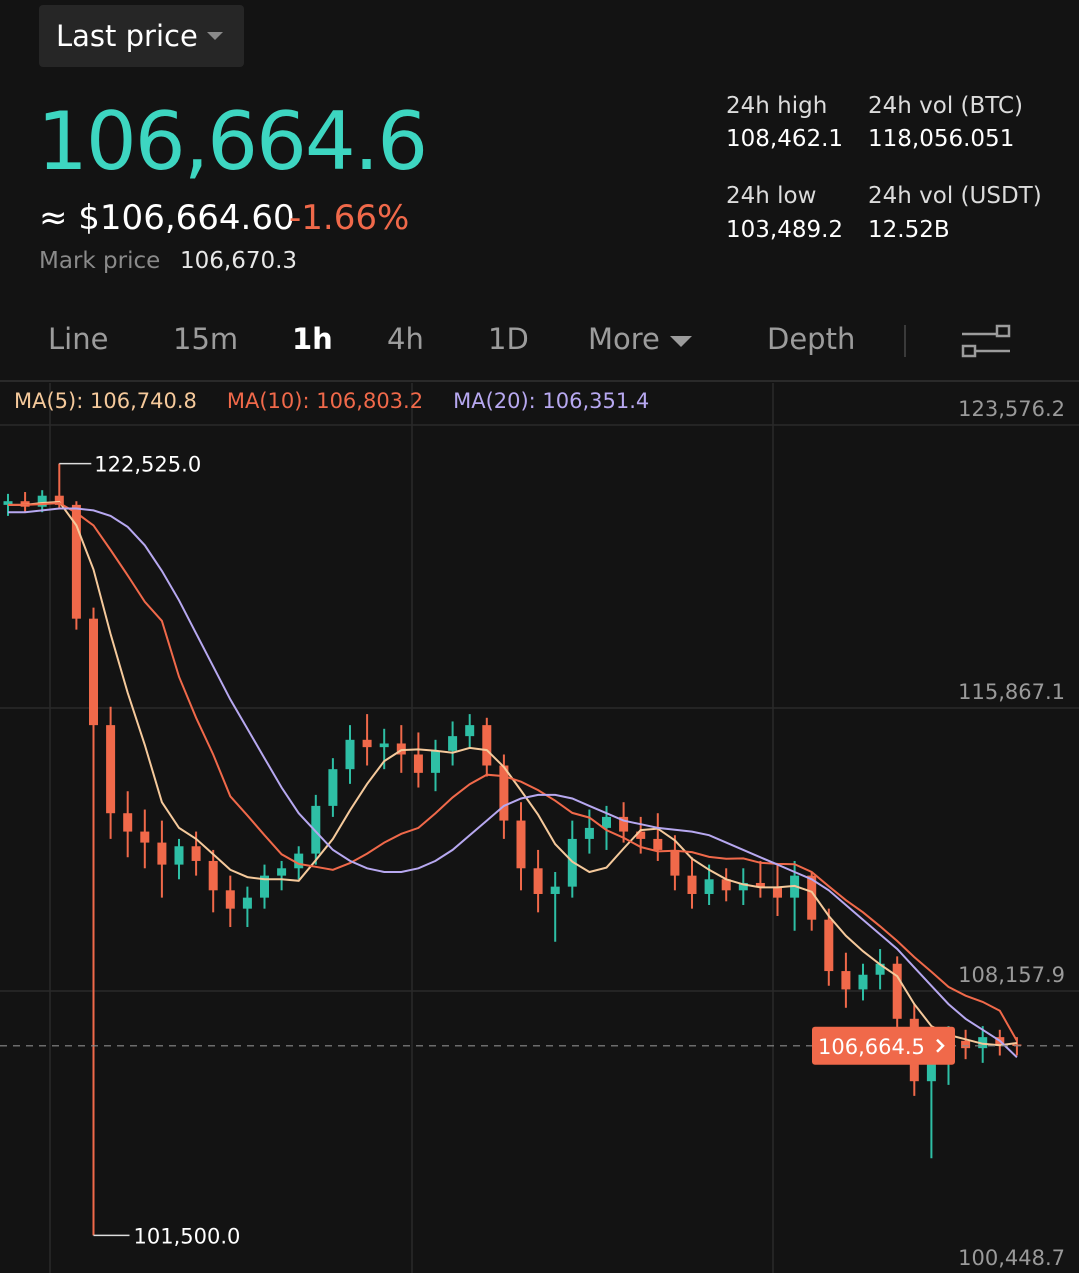 This screenshot has width=1079, height=1273. Describe the element at coordinates (349, 218) in the screenshot. I see `price-change: -1.66%` at that location.